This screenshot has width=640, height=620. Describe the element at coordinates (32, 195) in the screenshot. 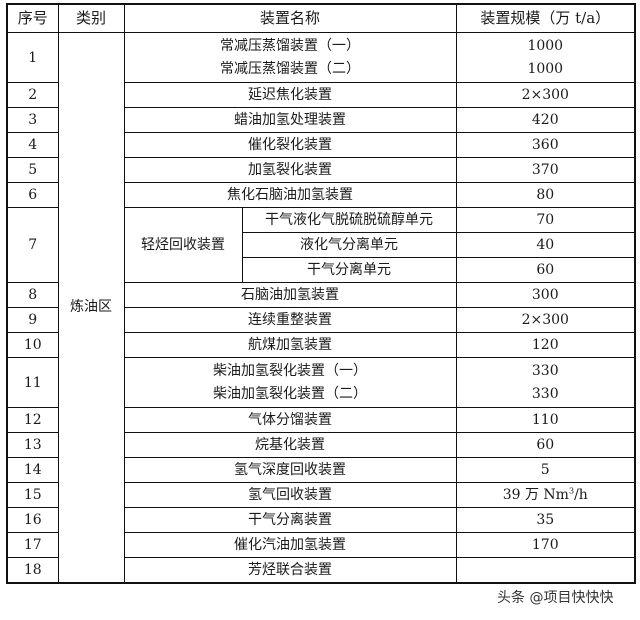

I see `row-no: 6` at that location.